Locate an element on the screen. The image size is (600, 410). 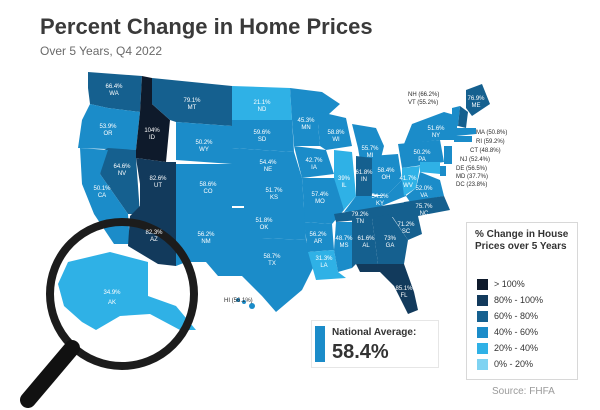
state-mt is located at coordinates (192, 102).